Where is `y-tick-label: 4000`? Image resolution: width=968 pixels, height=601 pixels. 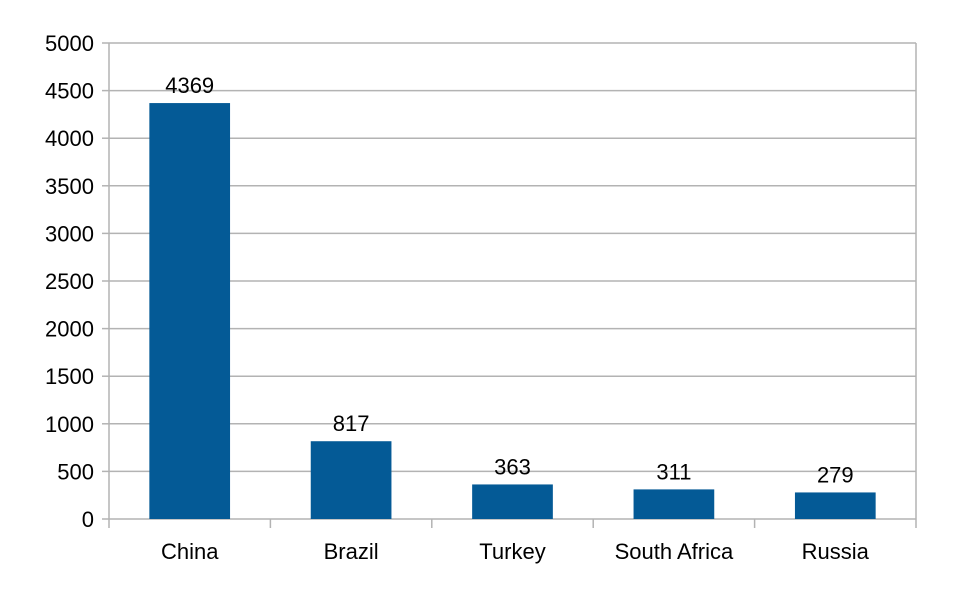 y-tick-label: 4000 is located at coordinates (69, 138).